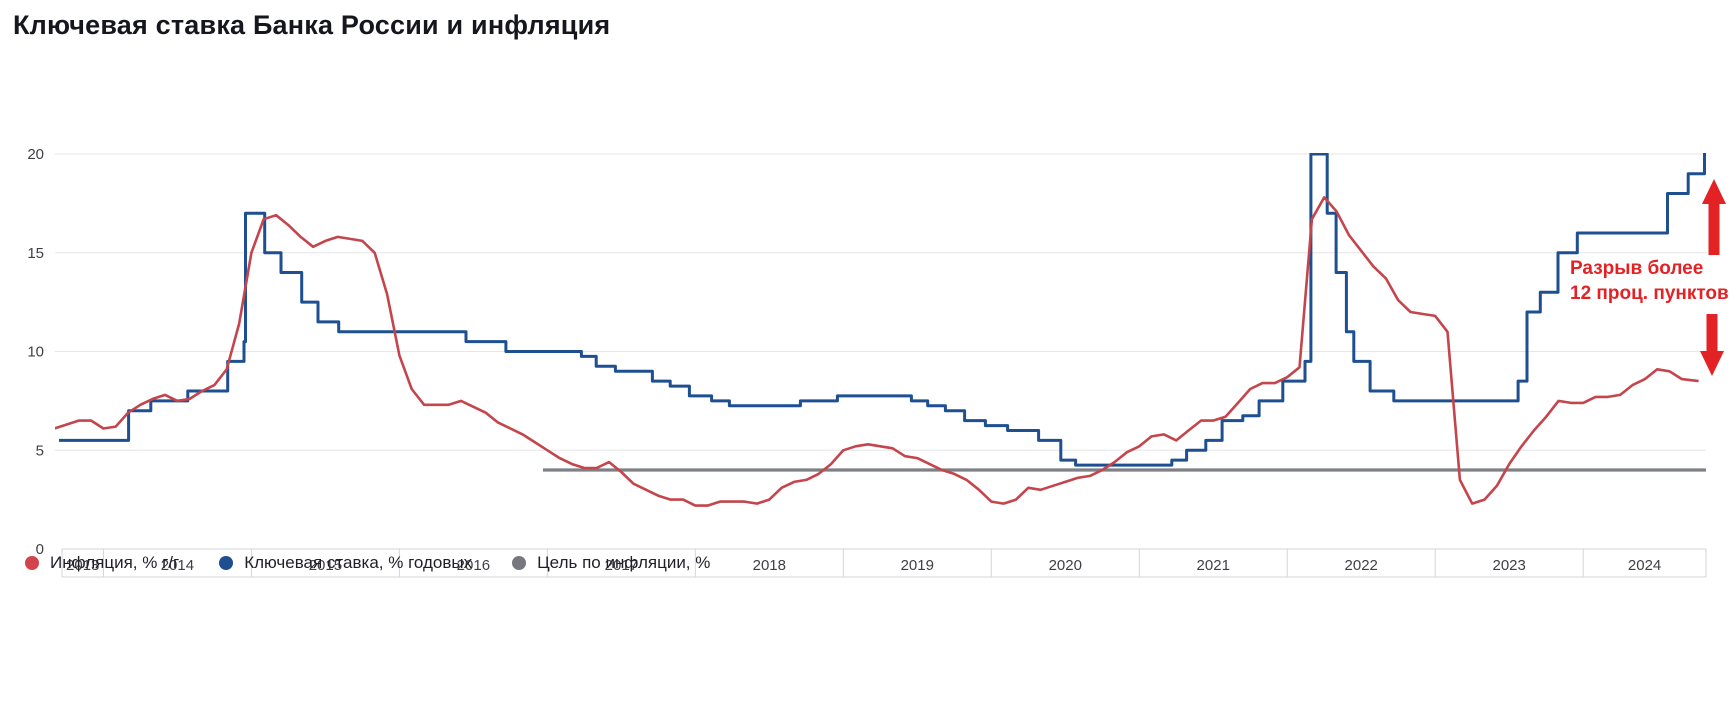 This screenshot has width=1732, height=720. I want to click on y-tick-5: 5, so click(40, 450).